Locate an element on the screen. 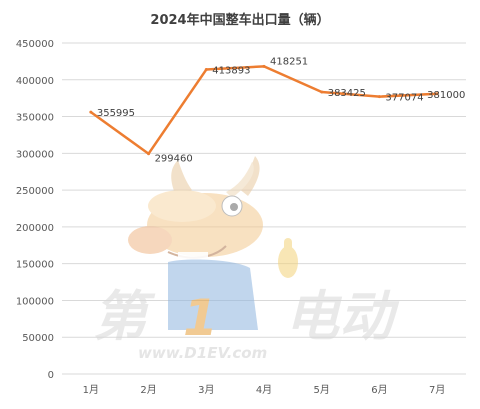 The width and height of the screenshot is (480, 409). y-tick-label: 0 is located at coordinates (51, 375).